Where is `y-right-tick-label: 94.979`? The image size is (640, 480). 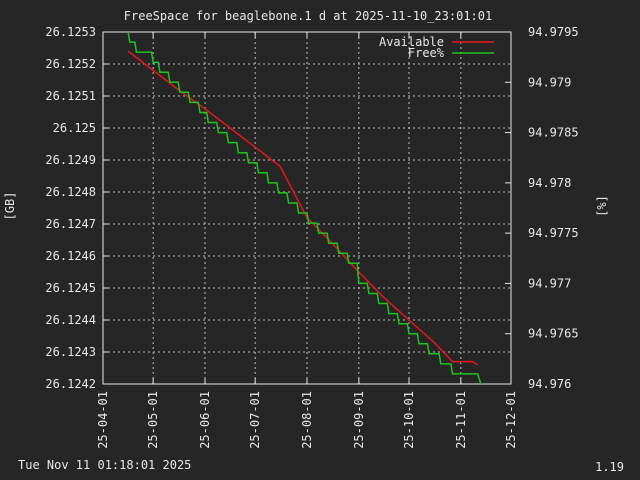 y-right-tick-label: 94.979 is located at coordinates (549, 82).